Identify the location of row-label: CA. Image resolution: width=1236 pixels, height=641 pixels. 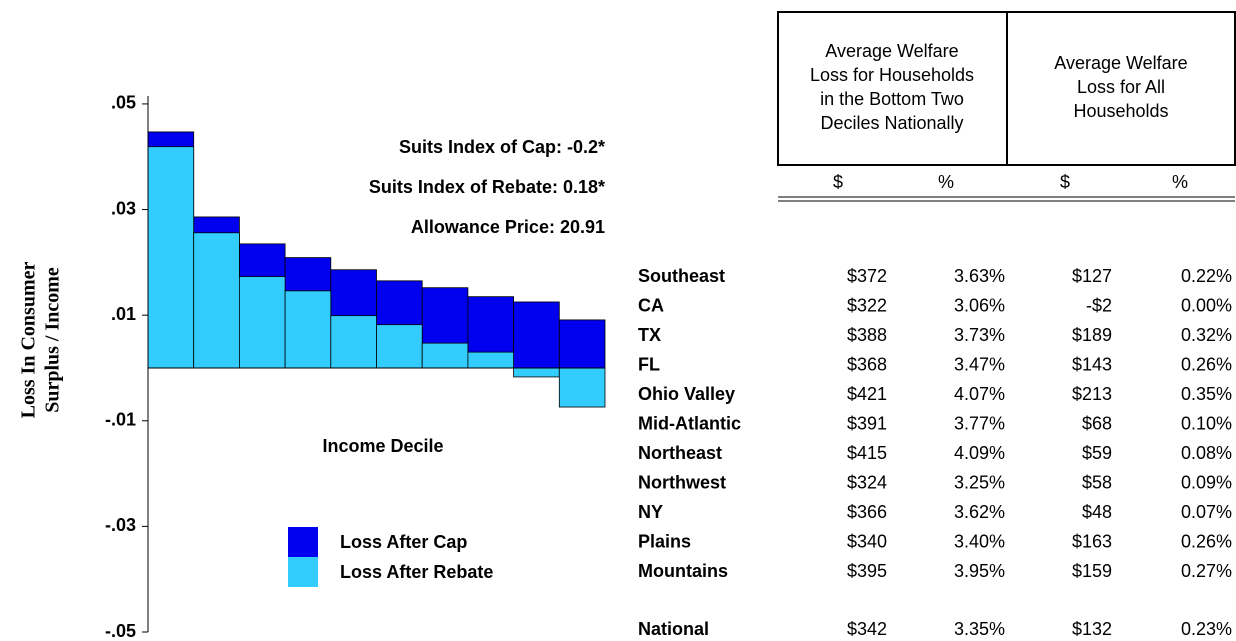
(651, 305).